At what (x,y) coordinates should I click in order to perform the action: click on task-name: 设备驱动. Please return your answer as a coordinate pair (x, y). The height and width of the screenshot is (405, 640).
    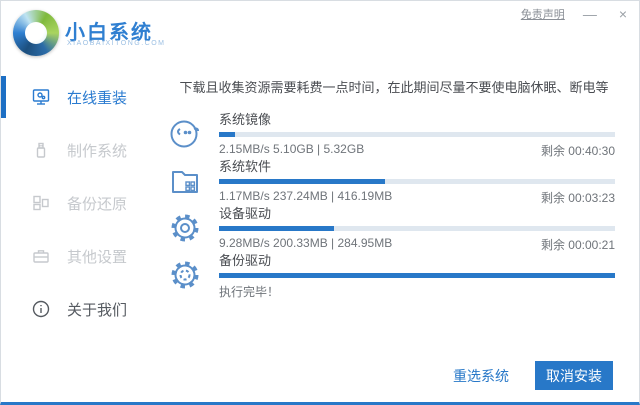
    Looking at the image, I should click on (245, 213).